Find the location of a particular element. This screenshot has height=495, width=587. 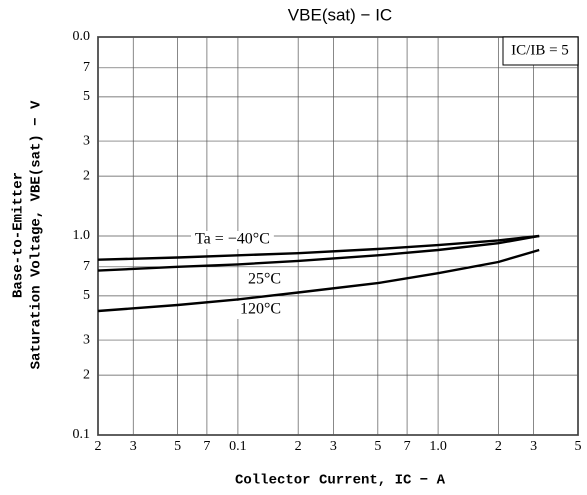

x-tick-label: 1.0 is located at coordinates (438, 446).